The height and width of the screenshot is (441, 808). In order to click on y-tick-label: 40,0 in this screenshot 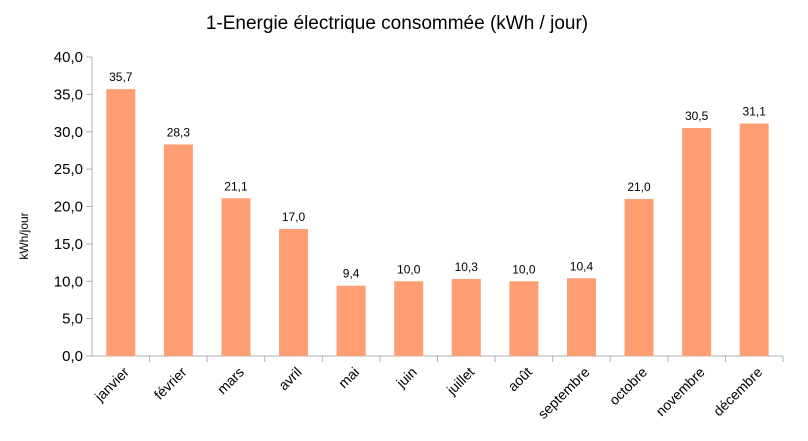, I will do `click(68, 57)`.